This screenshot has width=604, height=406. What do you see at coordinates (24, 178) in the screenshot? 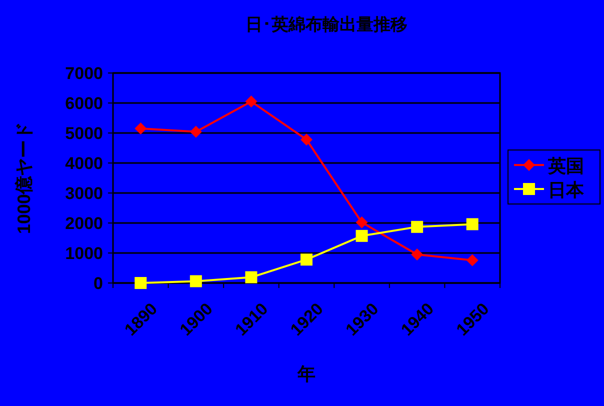
I see `y-axis-title: 1000億ヤード` at bounding box center [24, 178].